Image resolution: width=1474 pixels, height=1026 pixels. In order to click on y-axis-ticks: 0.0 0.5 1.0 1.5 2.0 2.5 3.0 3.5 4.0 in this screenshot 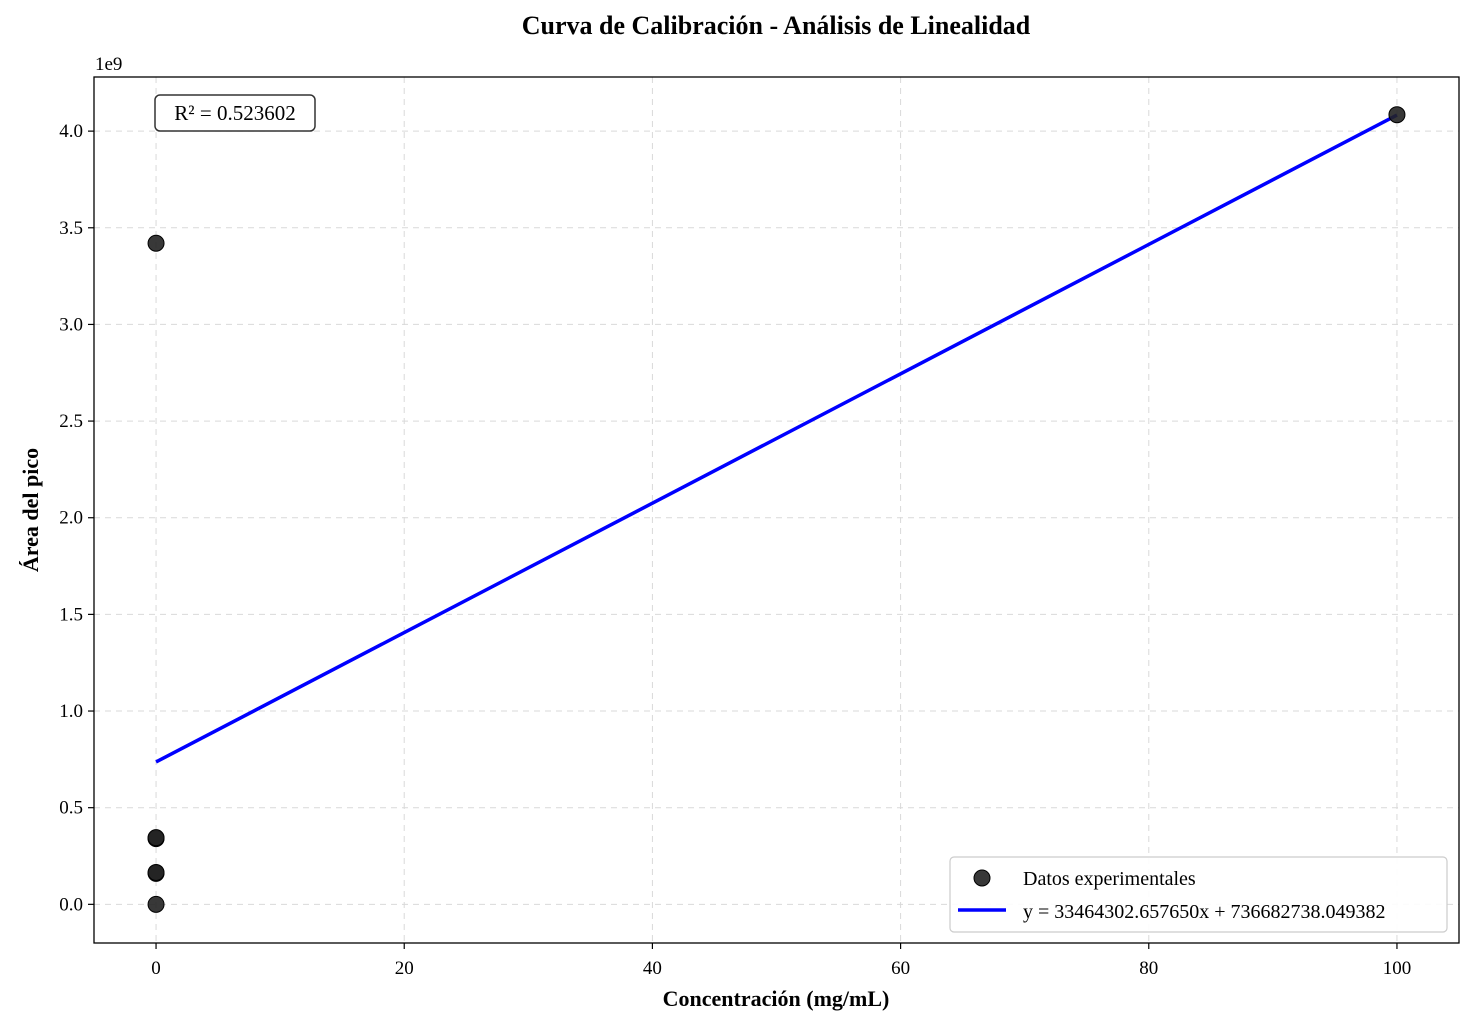, I will do `click(76, 518)`.